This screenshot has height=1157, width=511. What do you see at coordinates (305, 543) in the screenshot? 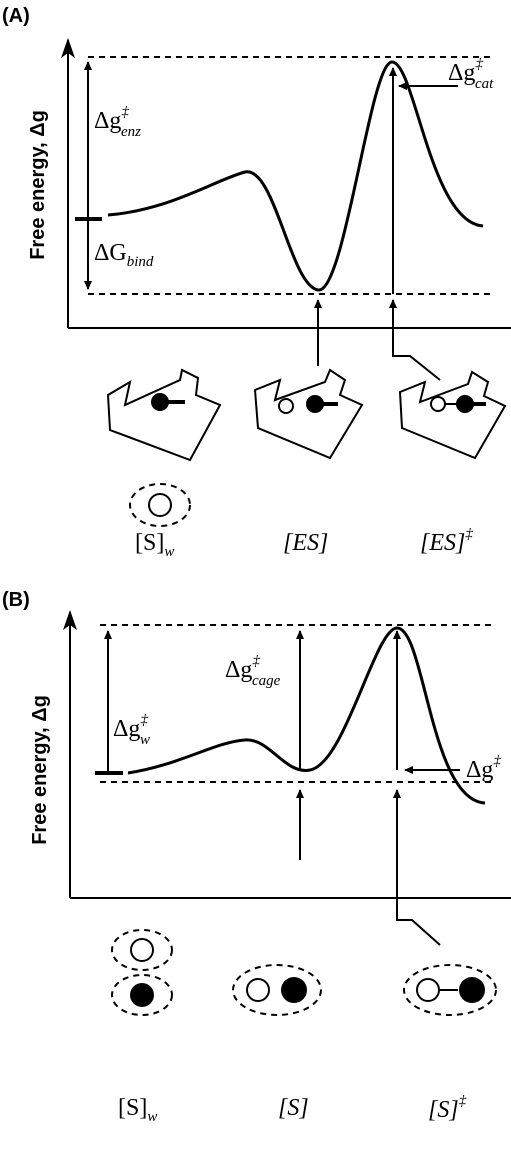
I see `state-label: [ES]` at bounding box center [305, 543].